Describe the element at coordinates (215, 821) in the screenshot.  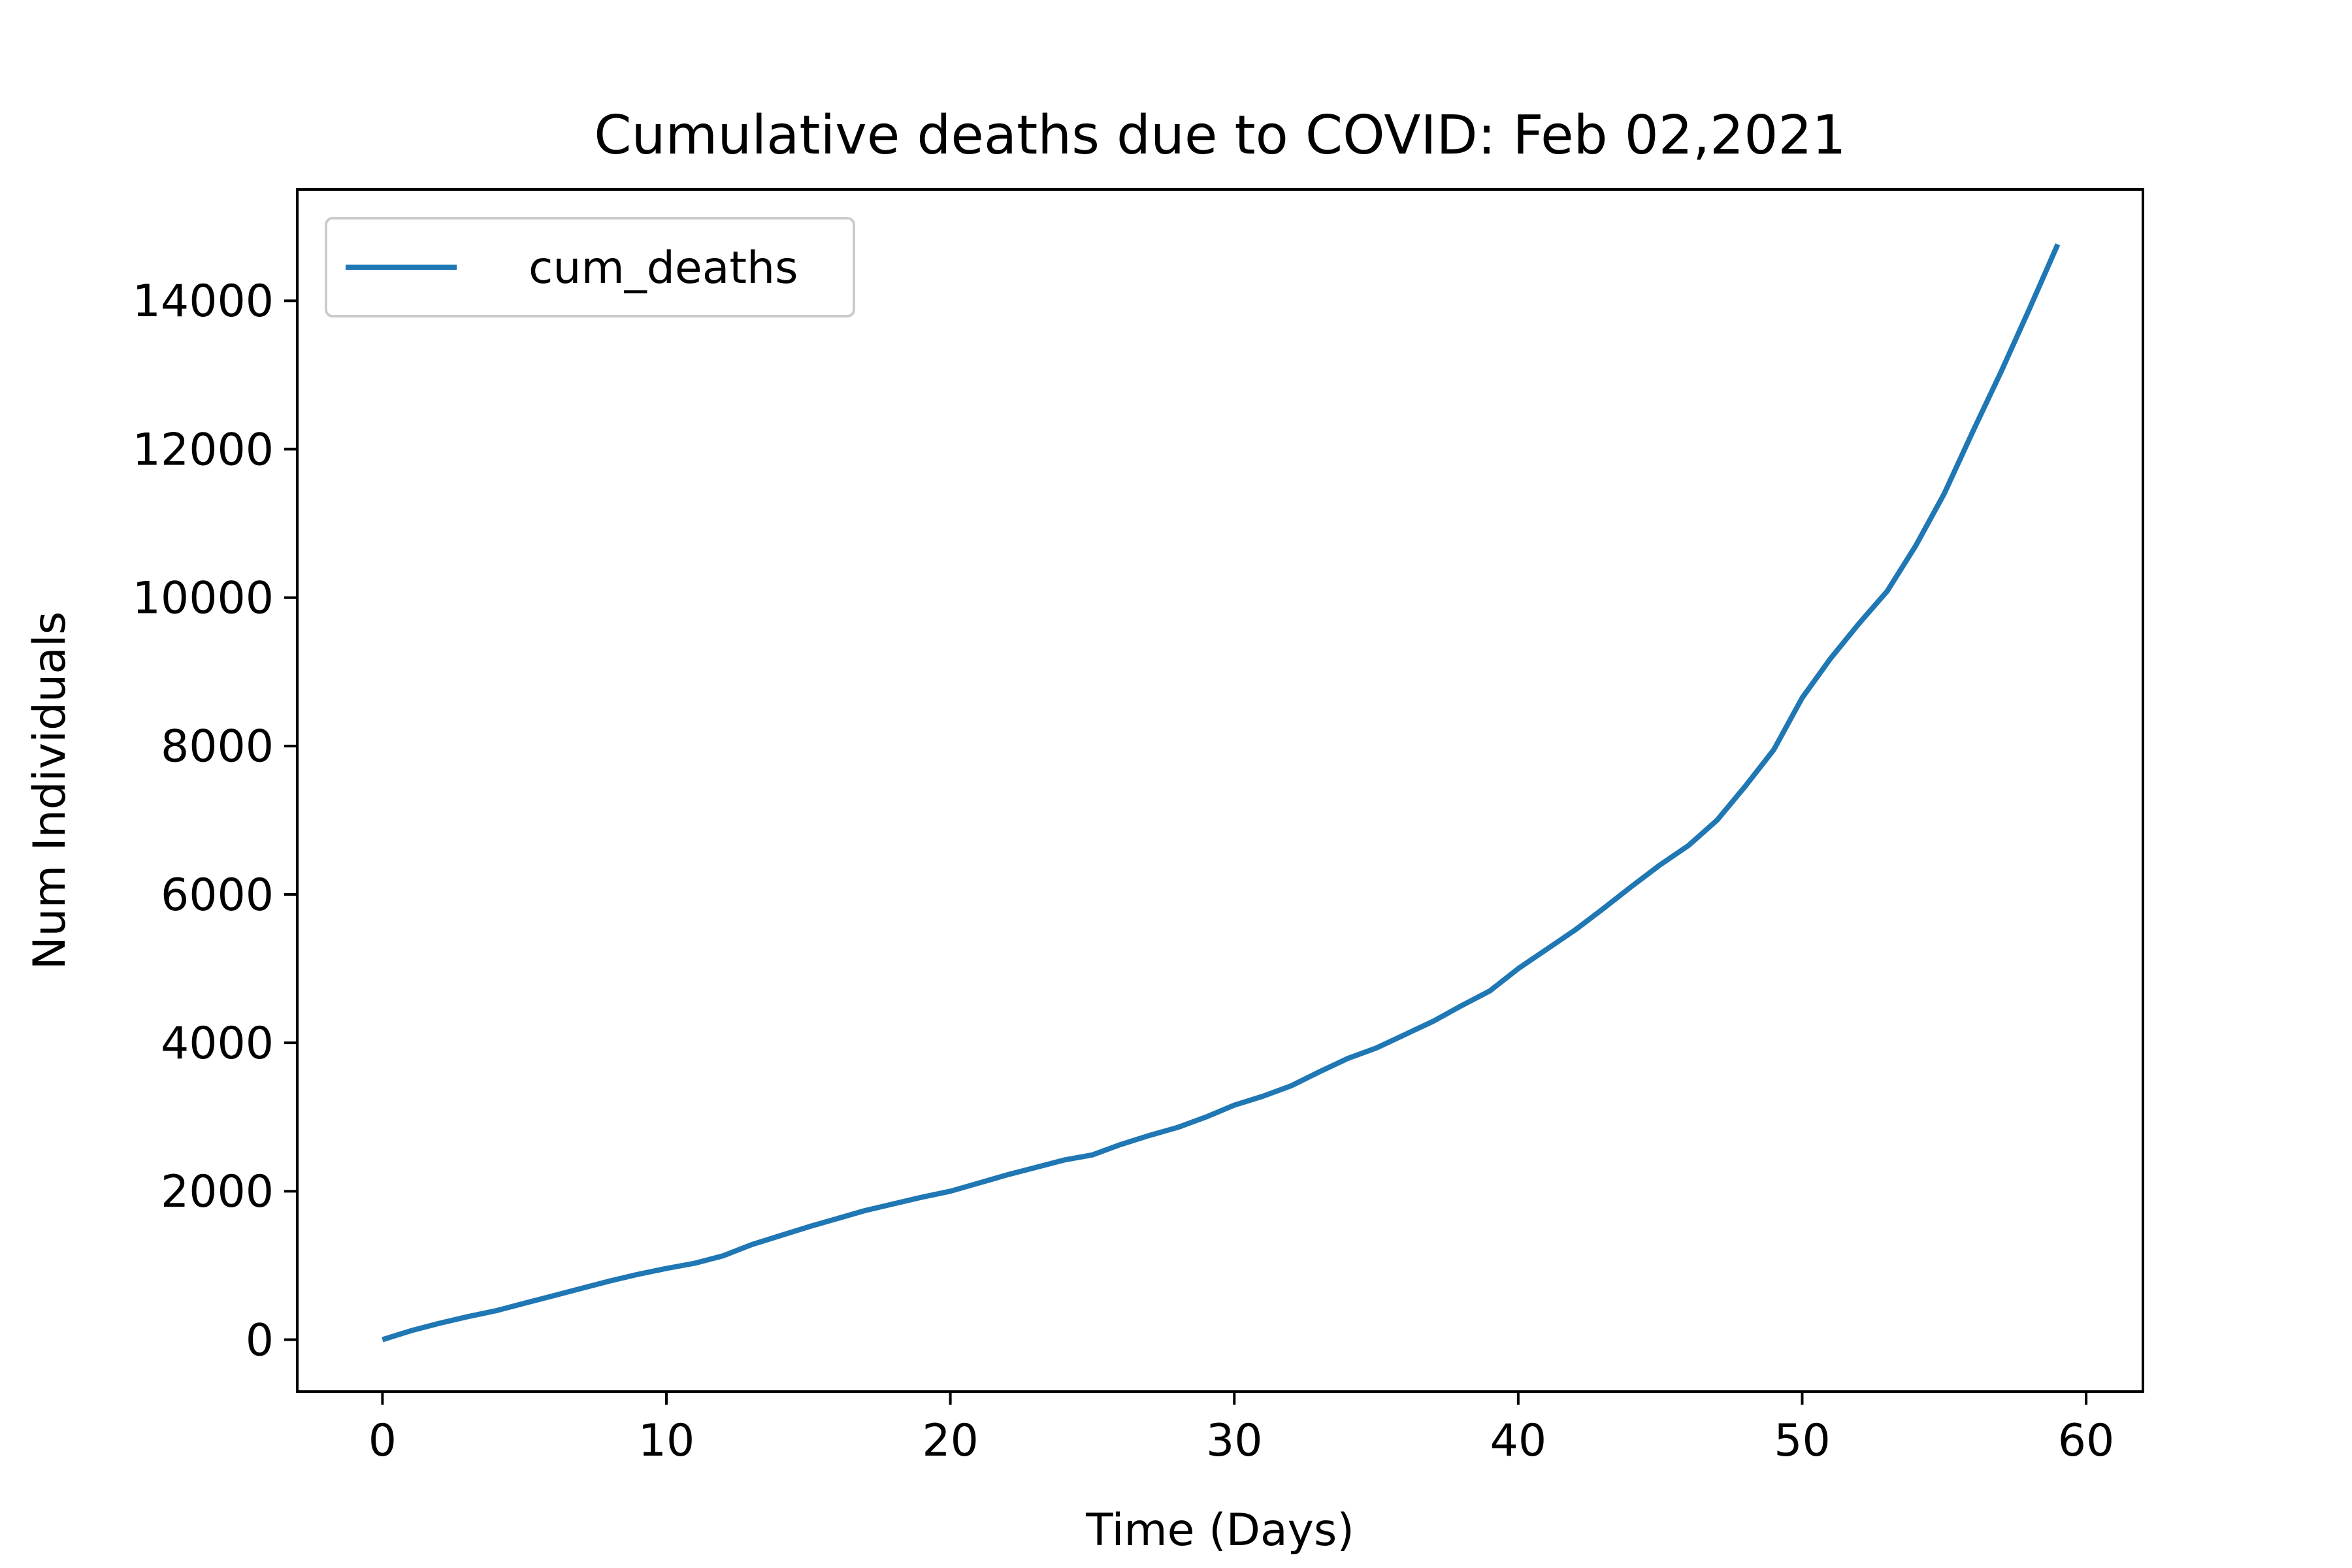
I see `y-axis-ticks: 0 2000 4000 6000 8000 10000 12000 14000` at that location.